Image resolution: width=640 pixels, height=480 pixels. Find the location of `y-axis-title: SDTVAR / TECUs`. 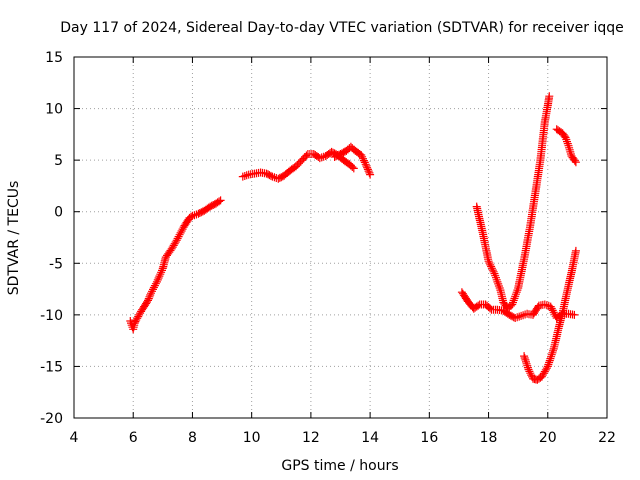

y-axis-title: SDTVAR / TECUs is located at coordinates (14, 238).